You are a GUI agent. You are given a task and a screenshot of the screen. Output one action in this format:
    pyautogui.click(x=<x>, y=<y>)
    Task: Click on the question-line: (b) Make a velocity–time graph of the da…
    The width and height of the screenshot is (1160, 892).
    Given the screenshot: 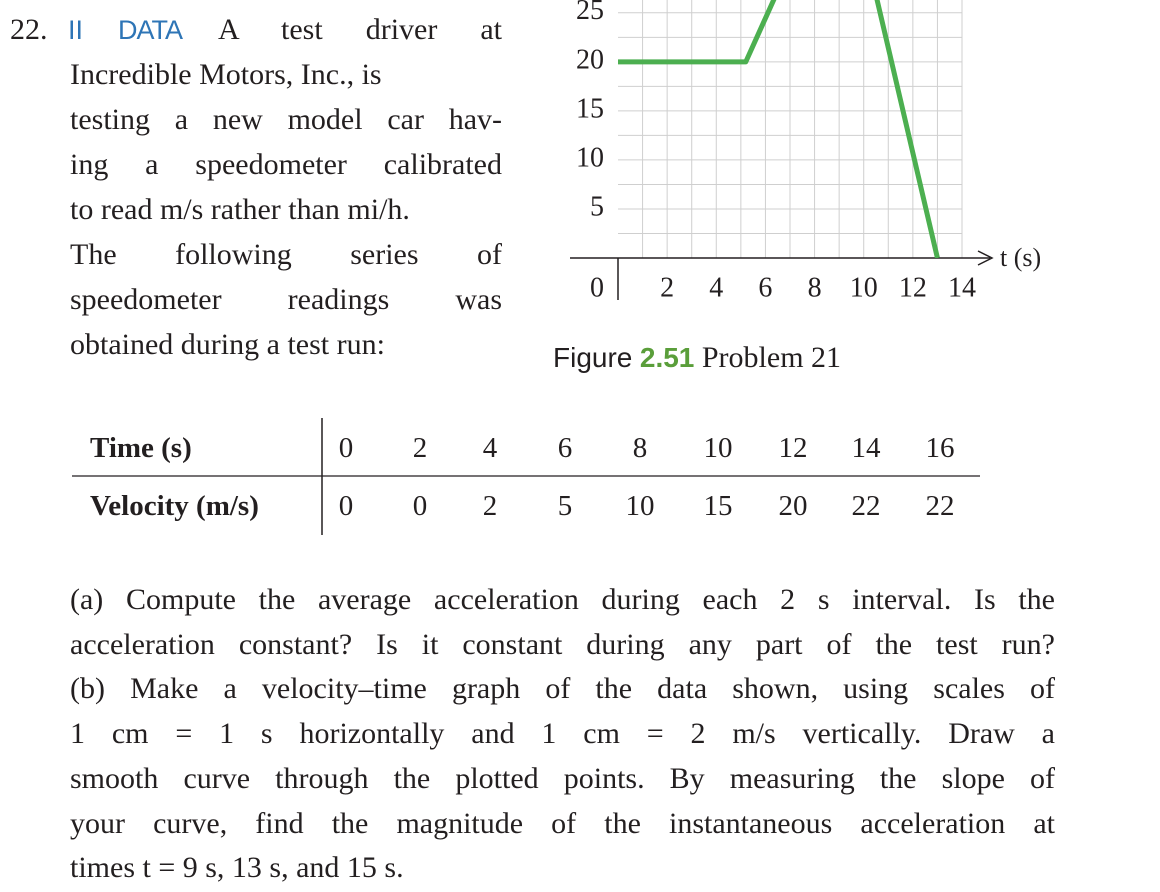 What is the action you would take?
    pyautogui.click(x=562, y=689)
    